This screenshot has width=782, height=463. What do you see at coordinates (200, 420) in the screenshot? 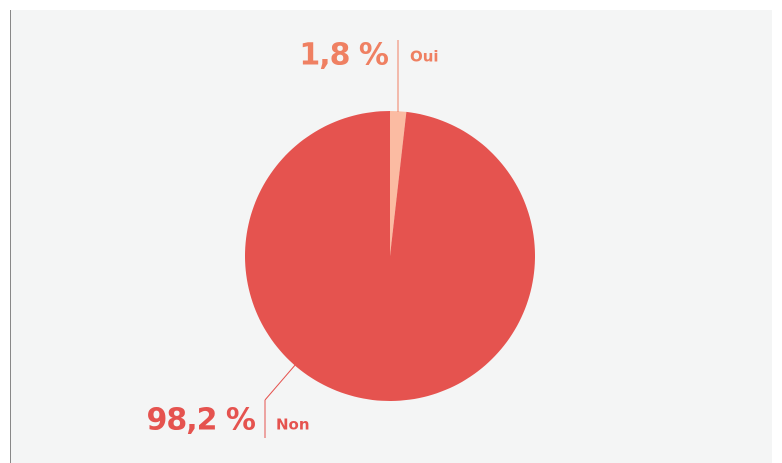
I see `value-label: 98,2 %` at bounding box center [200, 420].